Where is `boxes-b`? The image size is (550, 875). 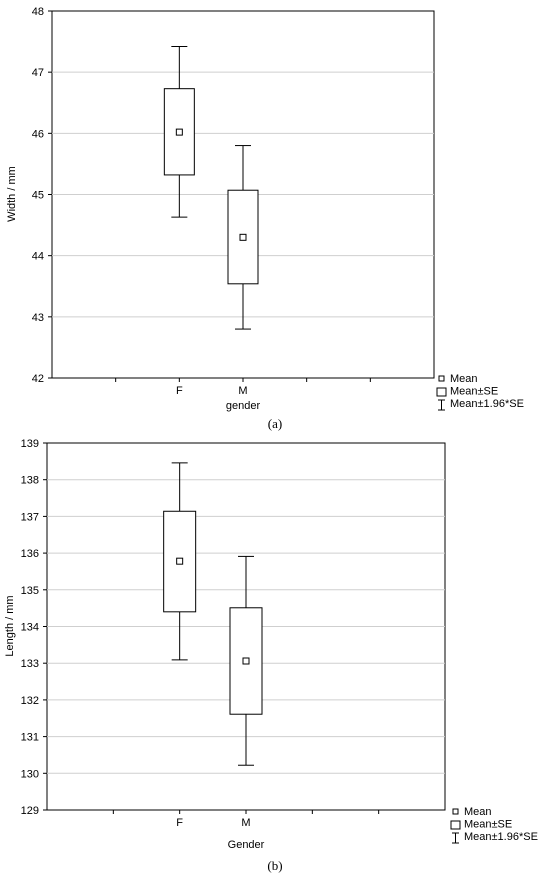
boxes-b is located at coordinates (213, 614).